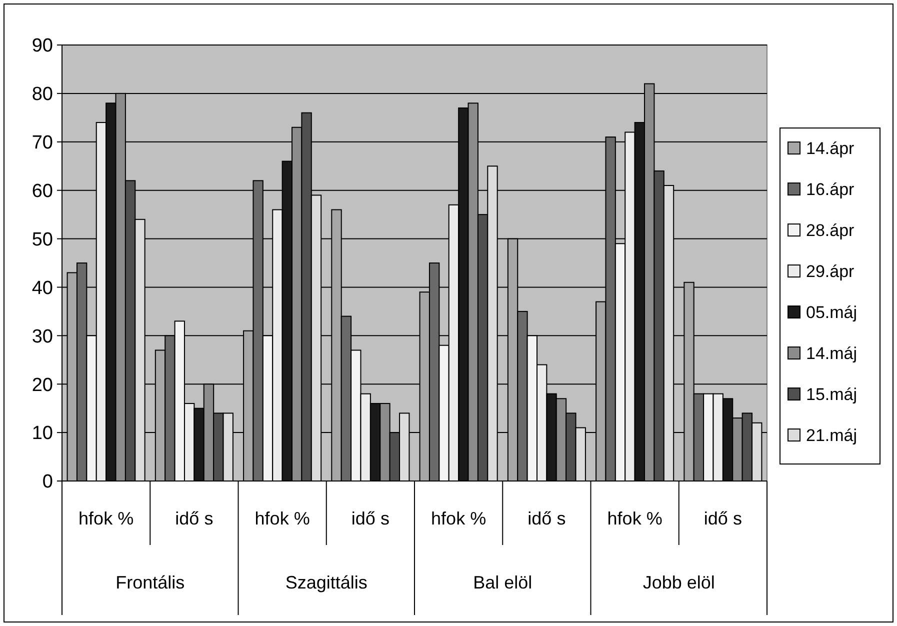  What do you see at coordinates (42, 95) in the screenshot?
I see `y-tick-label: 80` at bounding box center [42, 95].